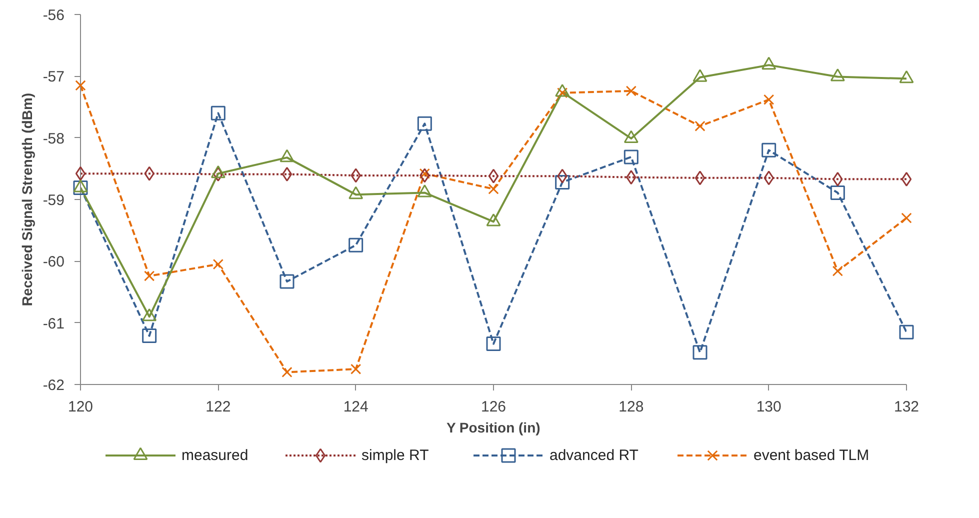  What do you see at coordinates (53, 77) in the screenshot?
I see `y-tick-label: -57` at bounding box center [53, 77].